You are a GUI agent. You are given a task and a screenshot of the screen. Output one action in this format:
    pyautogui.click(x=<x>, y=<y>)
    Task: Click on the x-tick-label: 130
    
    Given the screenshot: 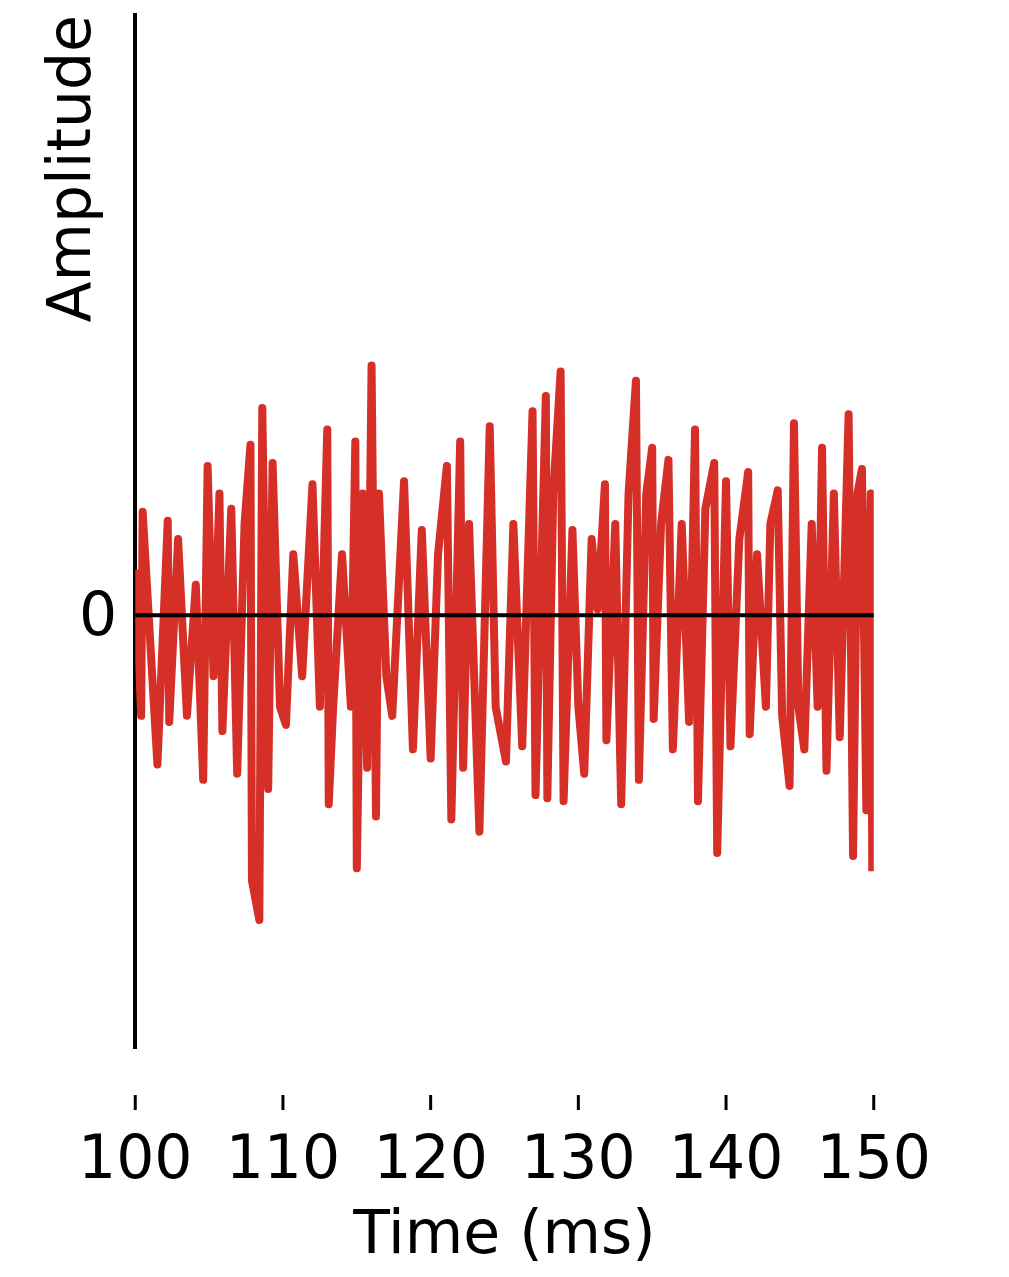 What is the action you would take?
    pyautogui.click(x=578, y=1156)
    